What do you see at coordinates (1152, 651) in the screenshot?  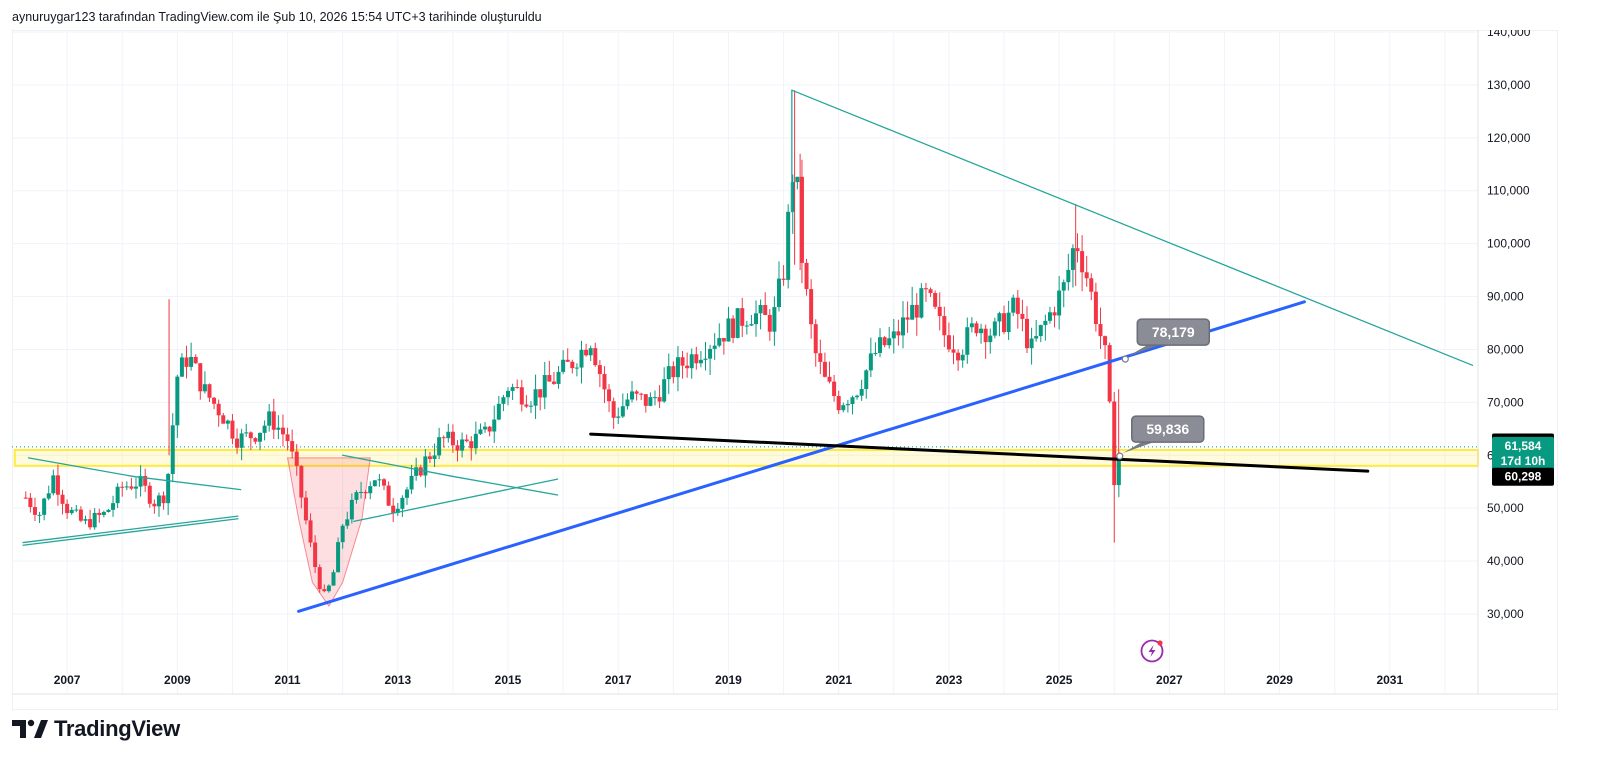 I see `lightning-alert-icon` at bounding box center [1152, 651].